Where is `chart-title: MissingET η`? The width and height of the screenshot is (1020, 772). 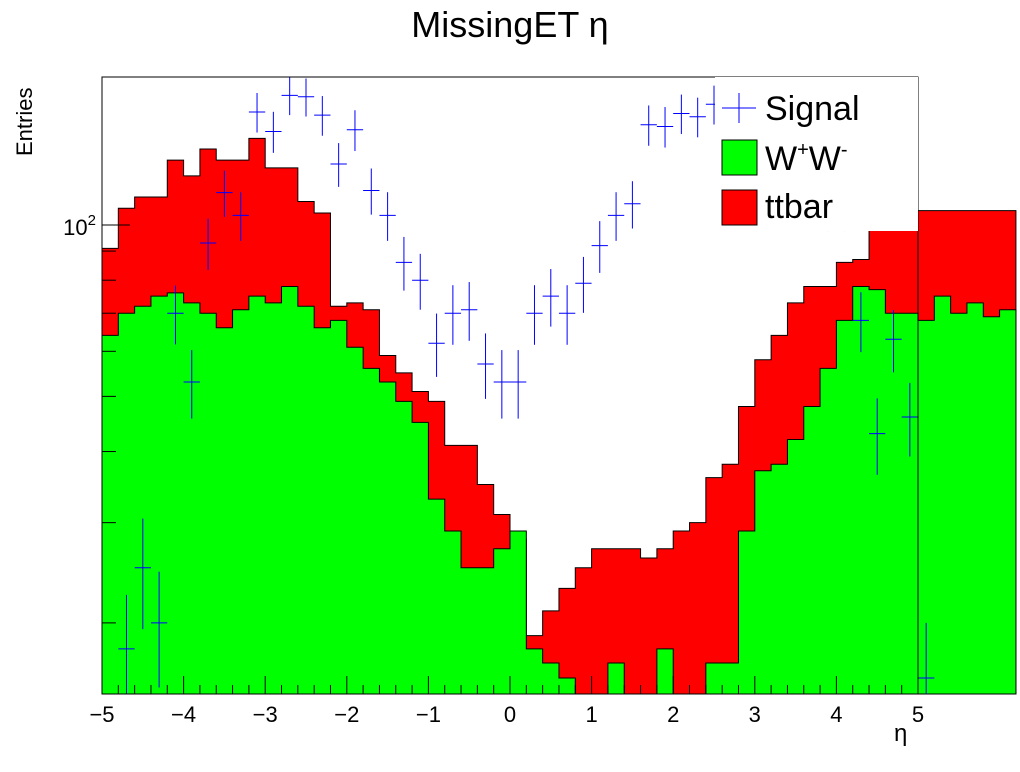 chart-title: MissingET η is located at coordinates (510, 24).